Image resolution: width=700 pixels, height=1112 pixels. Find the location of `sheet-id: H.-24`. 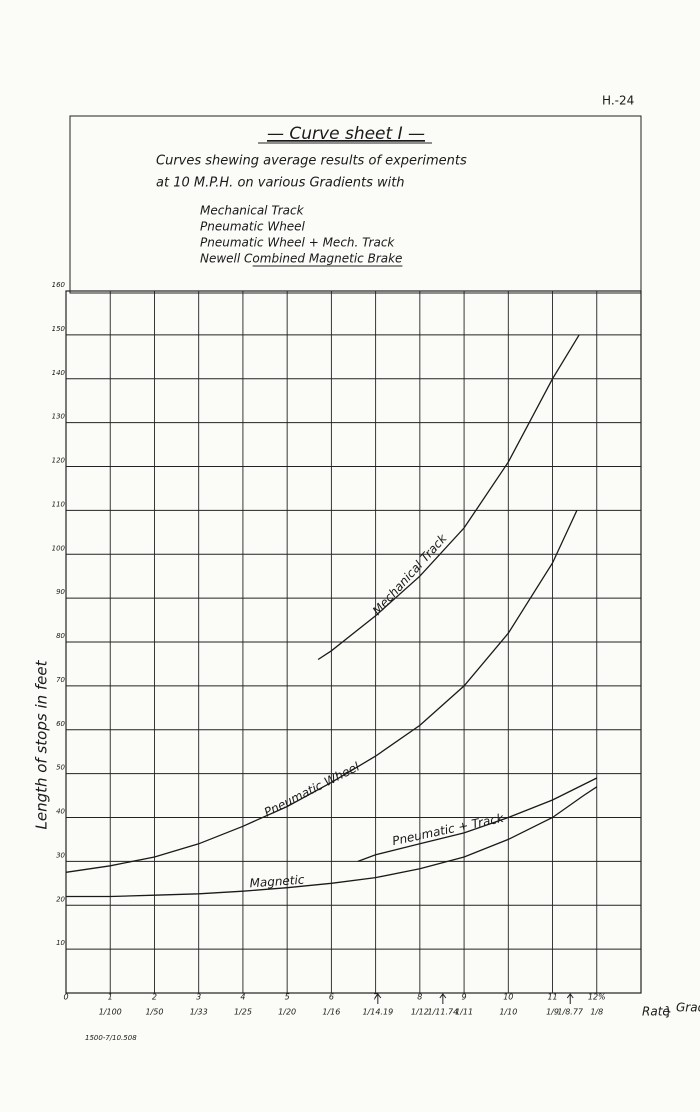

sheet-id: H.-24 is located at coordinates (618, 101).